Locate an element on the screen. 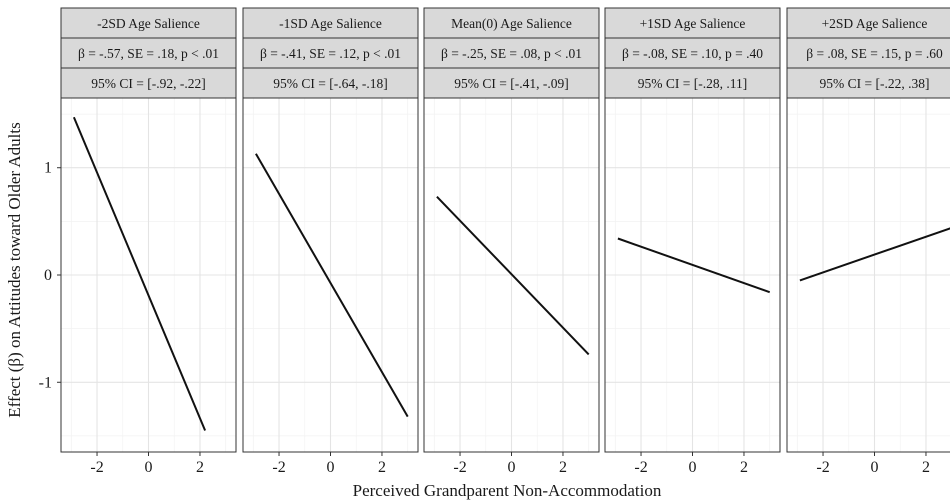  facet-stat-label: β = -.41, SE = .12, p < .01 is located at coordinates (330, 53).